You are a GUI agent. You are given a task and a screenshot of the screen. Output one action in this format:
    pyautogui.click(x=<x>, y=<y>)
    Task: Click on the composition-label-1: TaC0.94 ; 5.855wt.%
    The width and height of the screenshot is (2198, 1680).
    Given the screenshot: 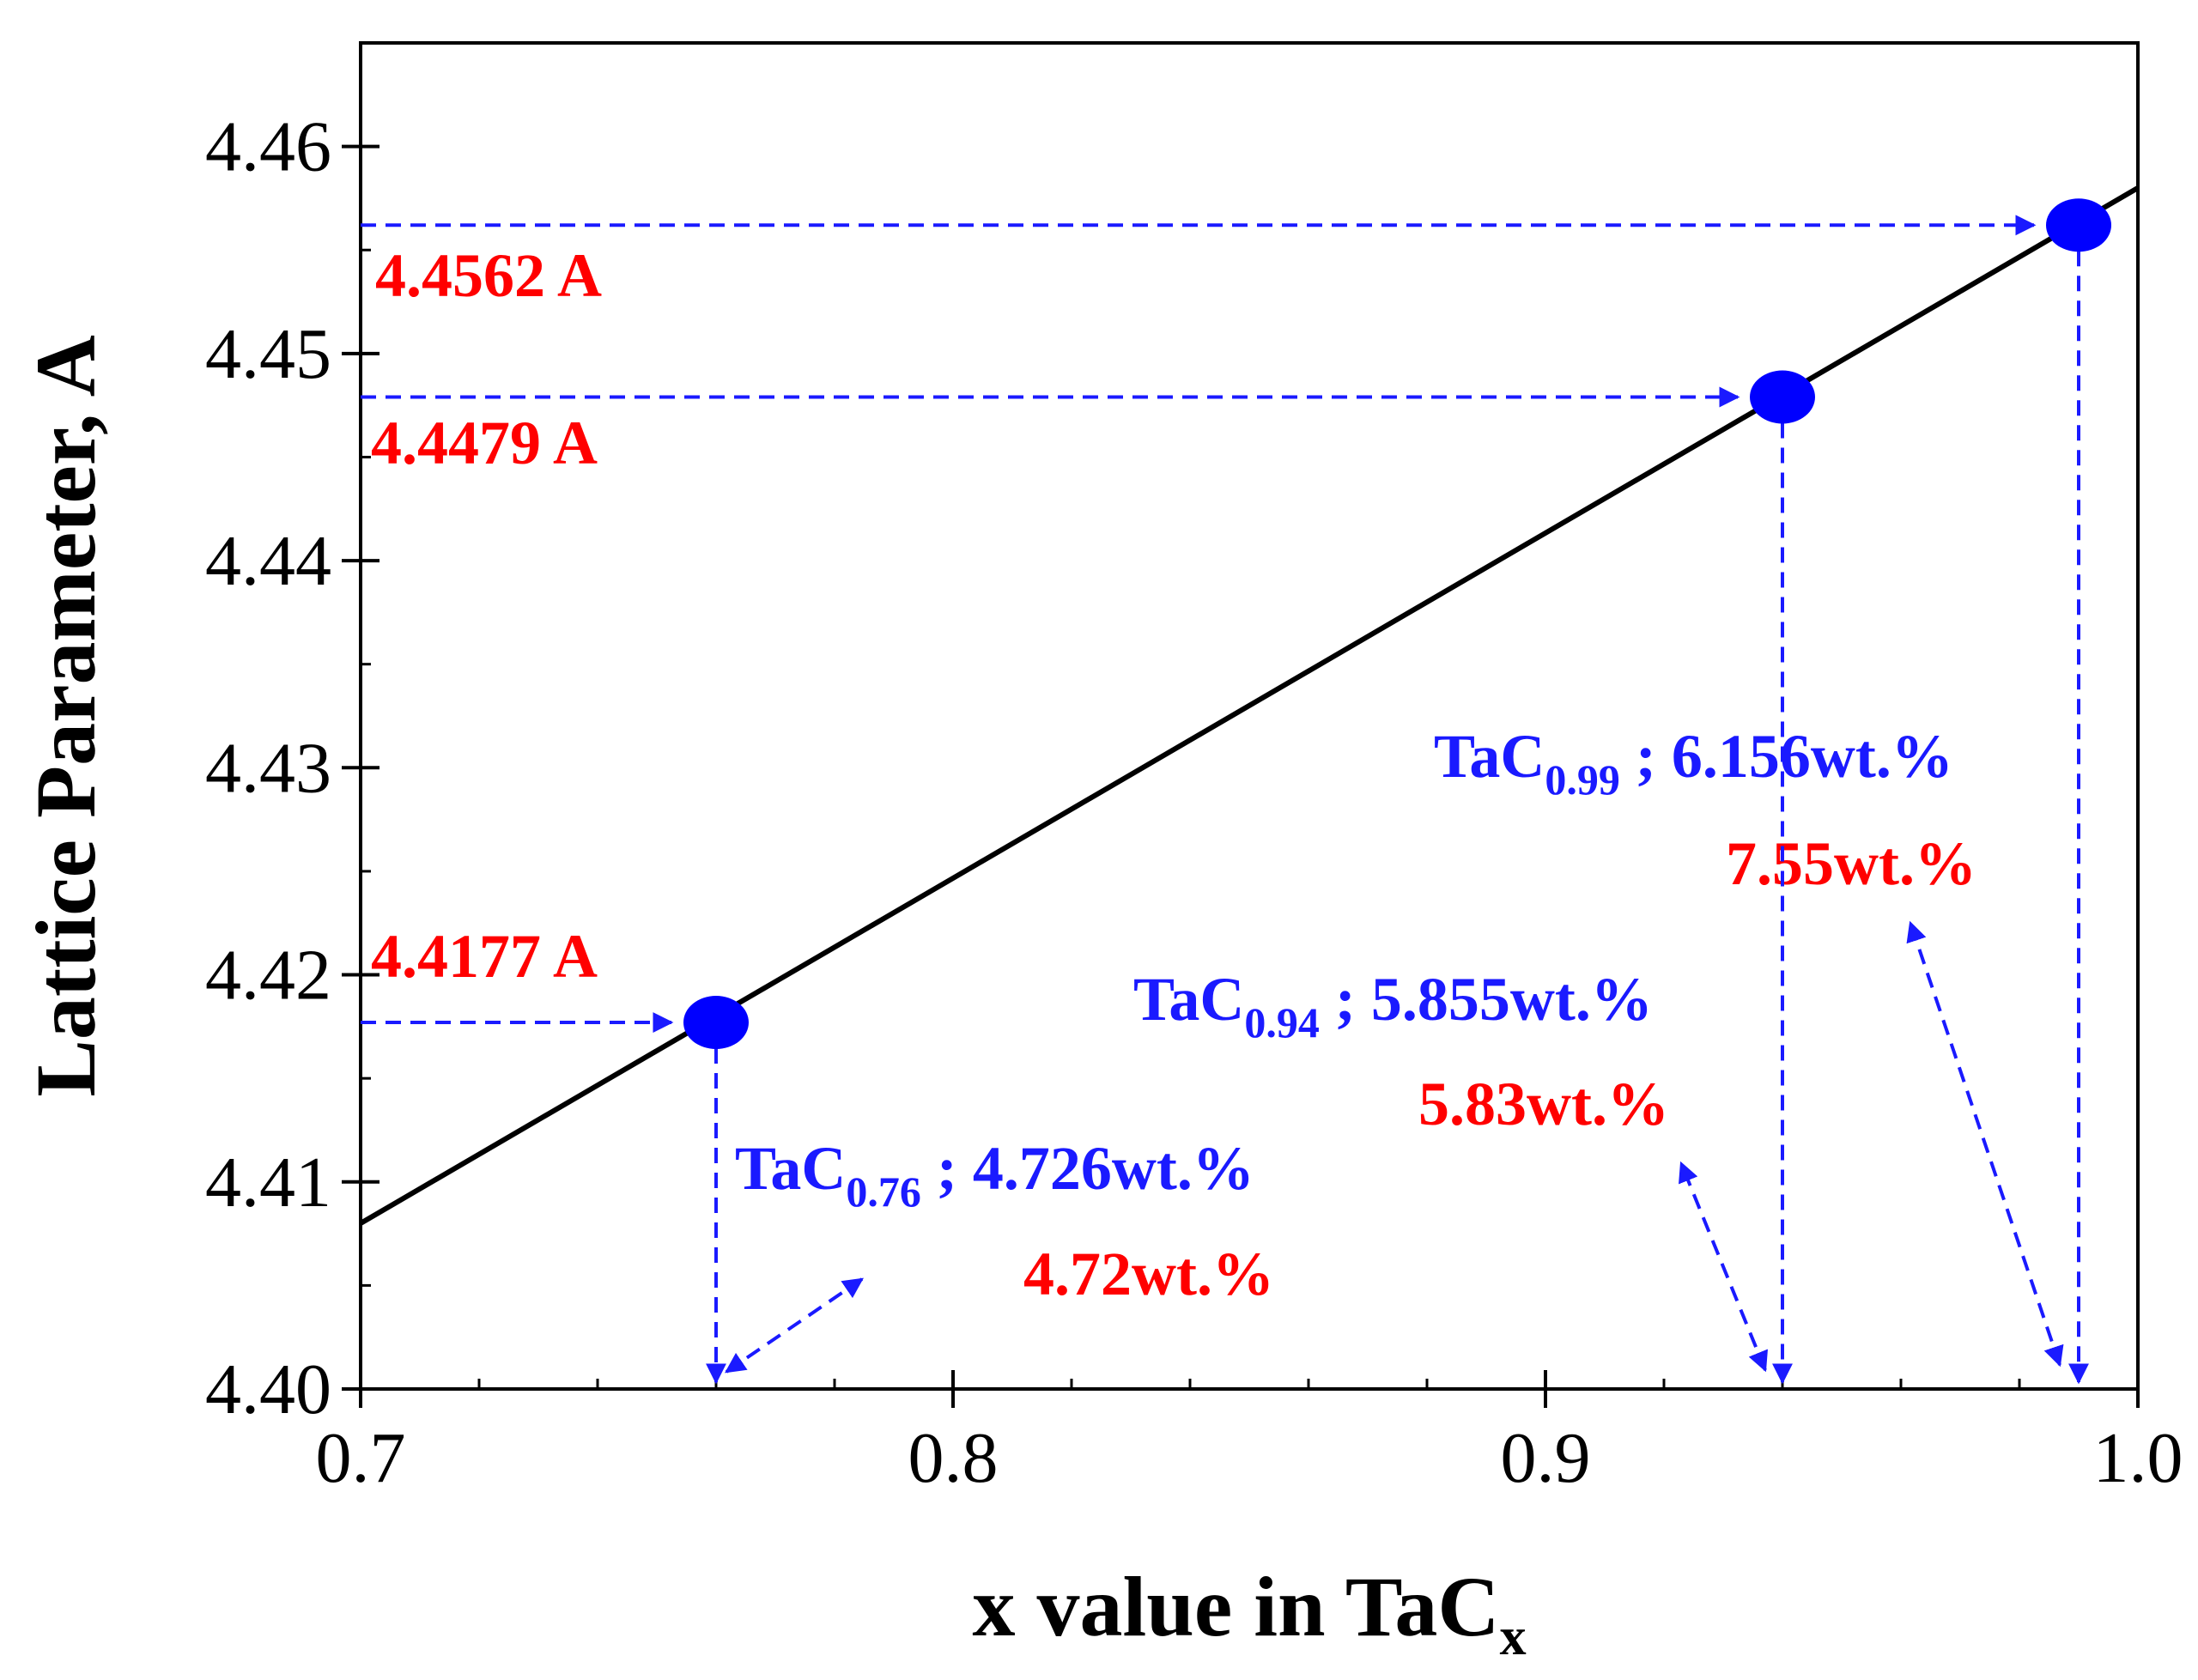 What is the action you would take?
    pyautogui.click(x=1393, y=1006)
    